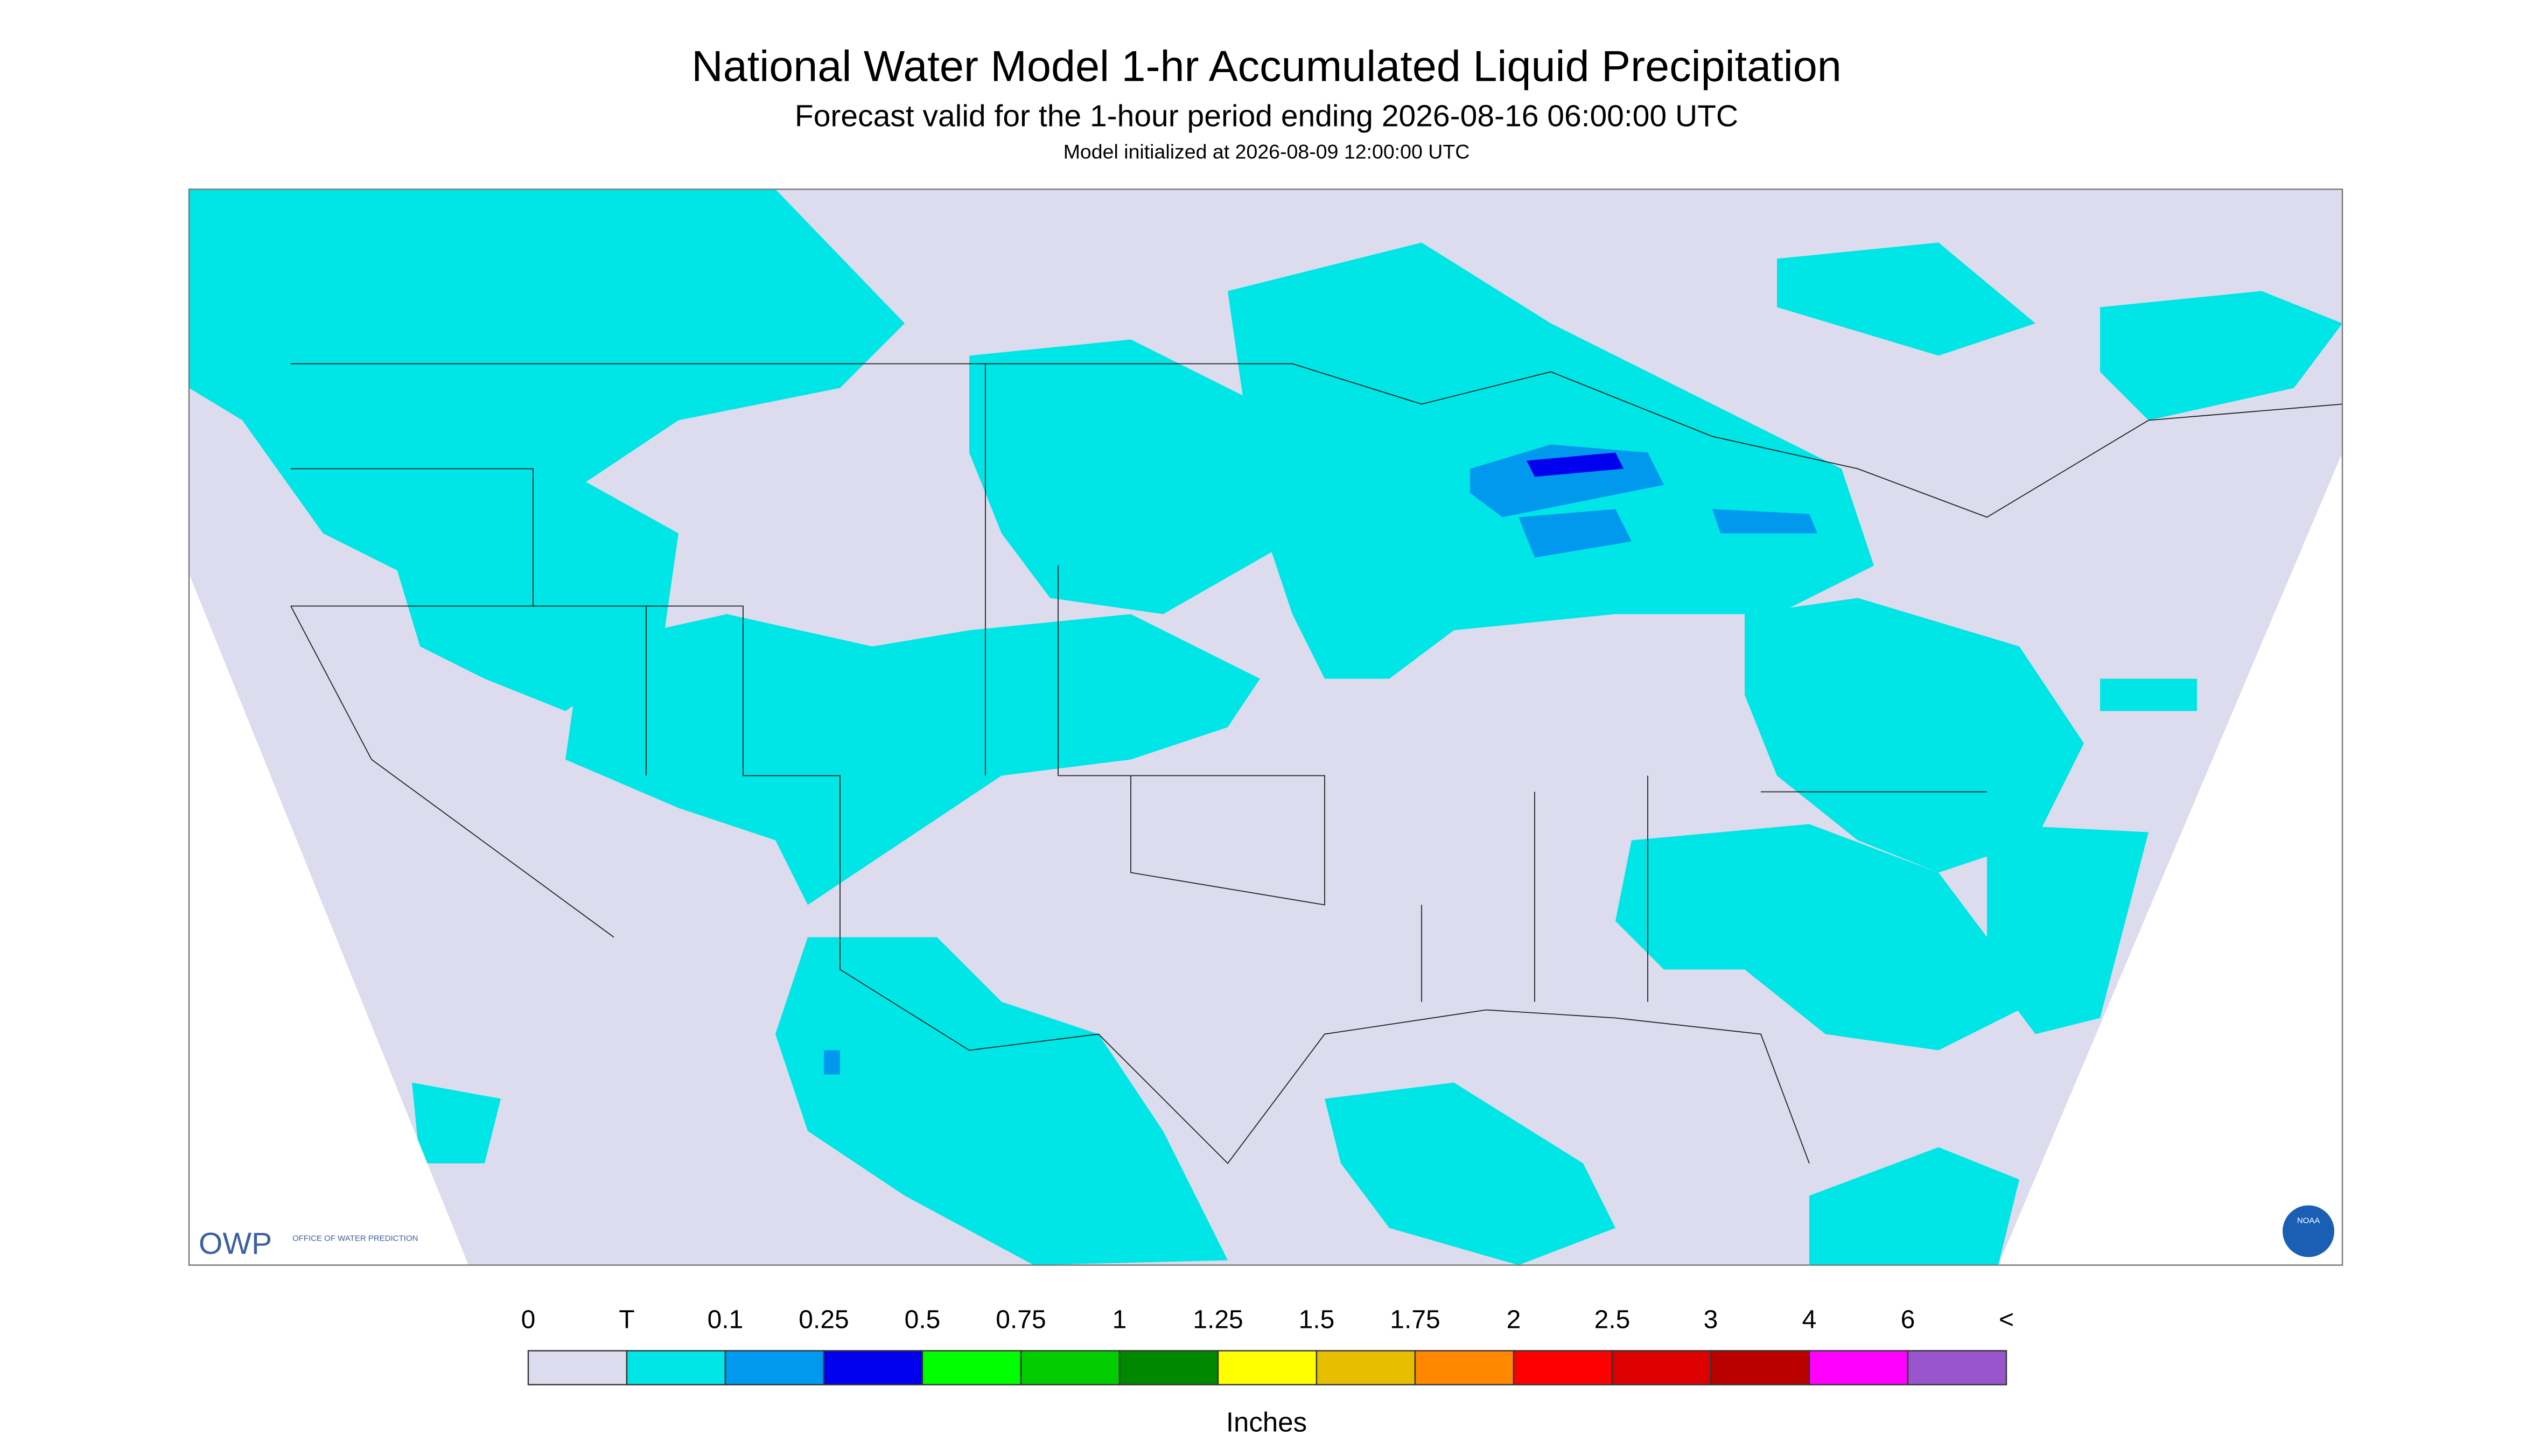 This screenshot has width=2533, height=1456. I want to click on legend-label: 3, so click(1711, 1320).